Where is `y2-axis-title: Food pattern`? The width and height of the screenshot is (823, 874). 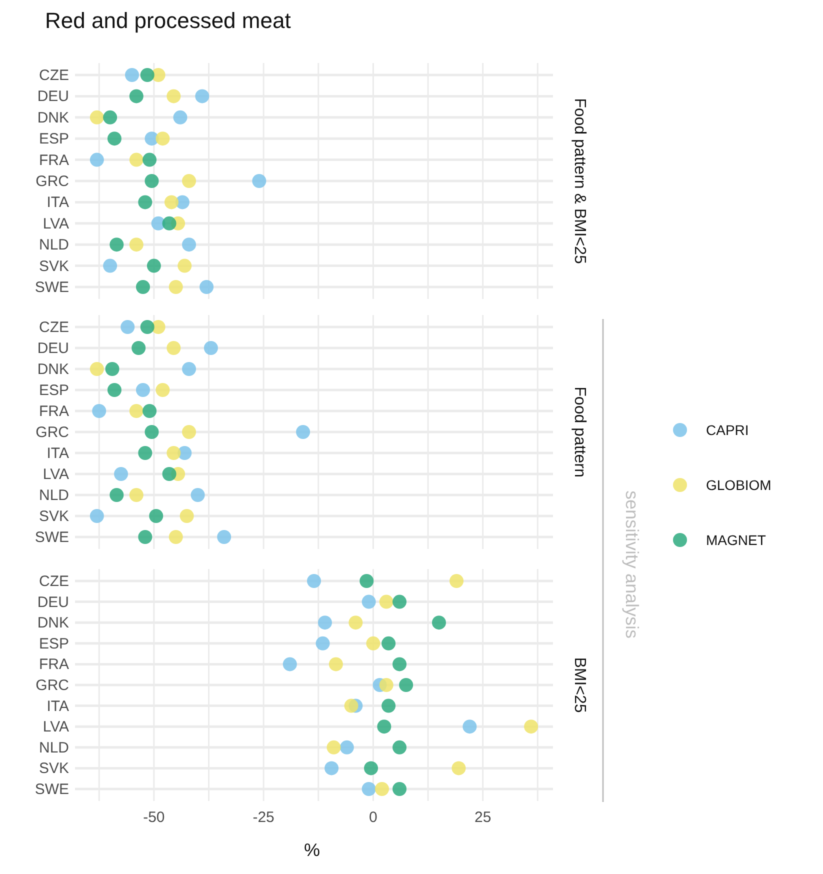 y2-axis-title: Food pattern is located at coordinates (579, 432).